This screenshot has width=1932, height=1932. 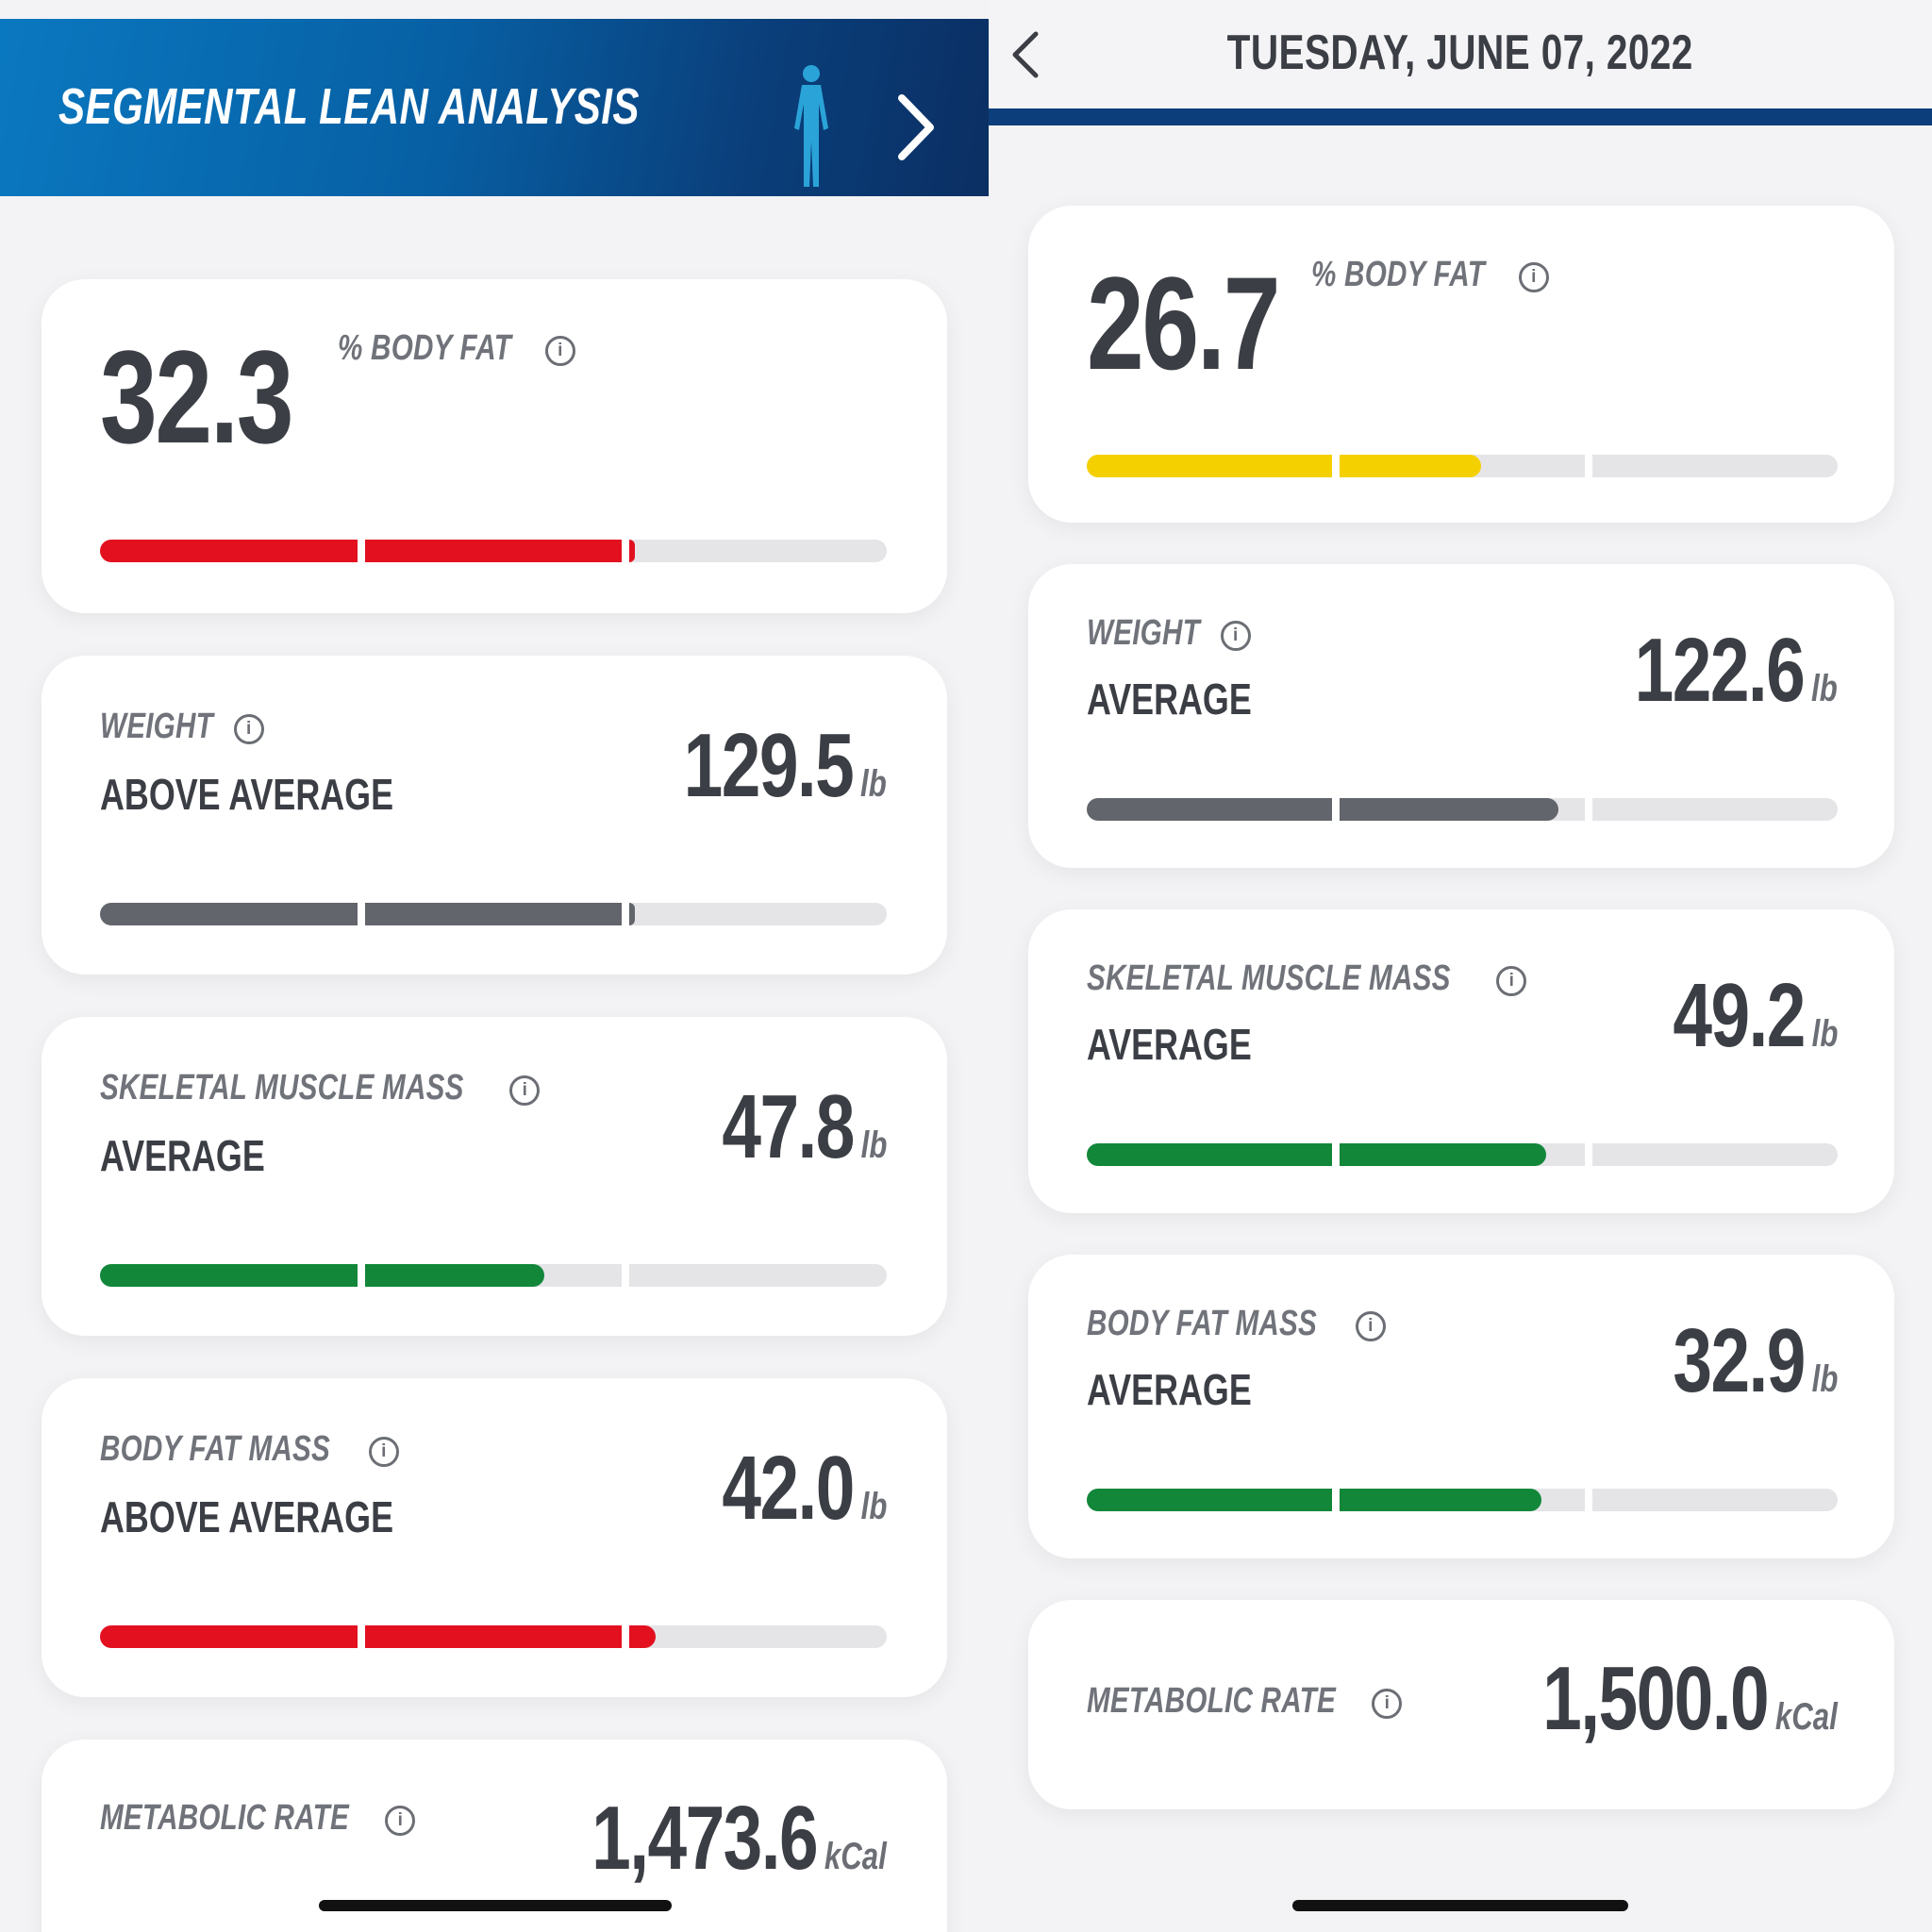 I want to click on body-fat-mass-value: 32.9, so click(x=1739, y=1361).